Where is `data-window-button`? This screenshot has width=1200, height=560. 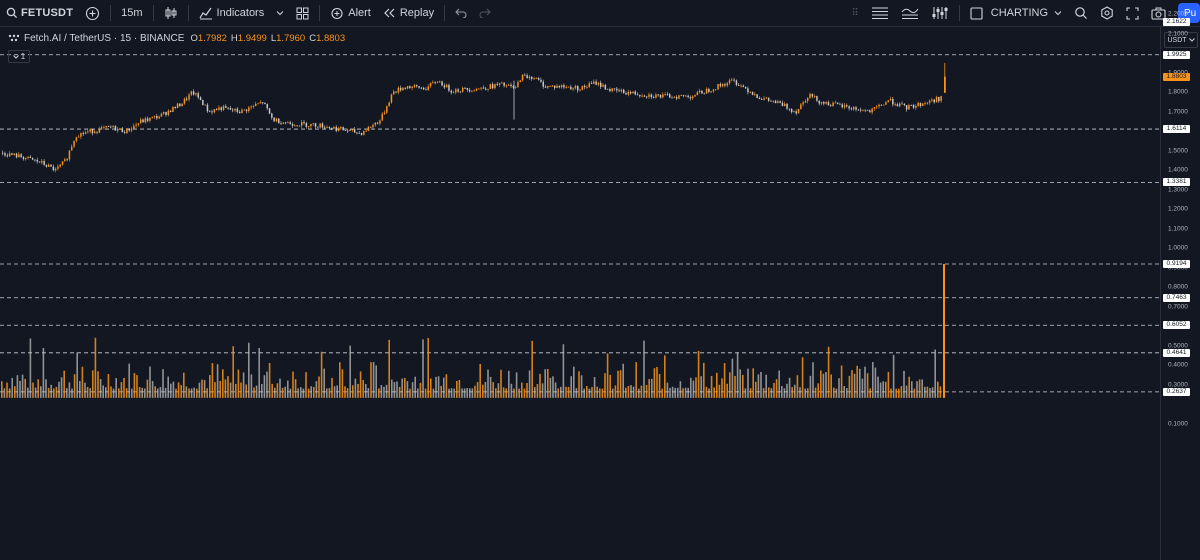 data-window-button is located at coordinates (910, 13).